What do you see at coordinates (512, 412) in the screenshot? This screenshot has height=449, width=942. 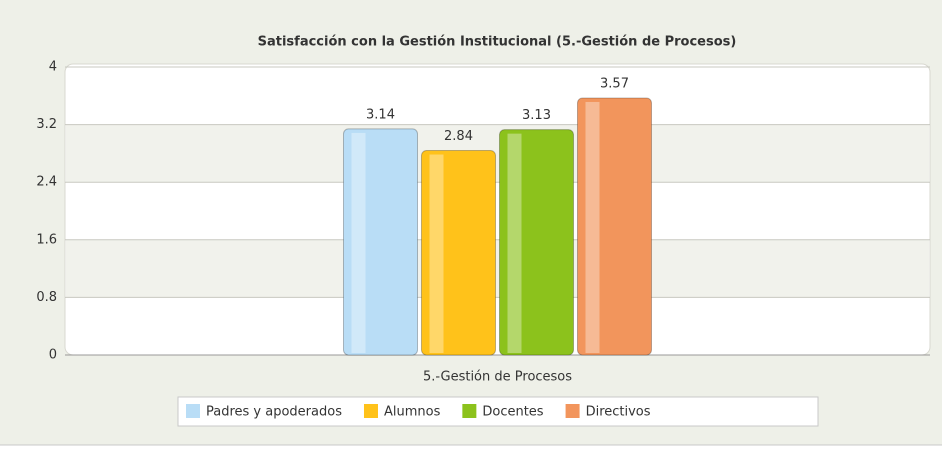 I see `legend-label: Docentes` at bounding box center [512, 412].